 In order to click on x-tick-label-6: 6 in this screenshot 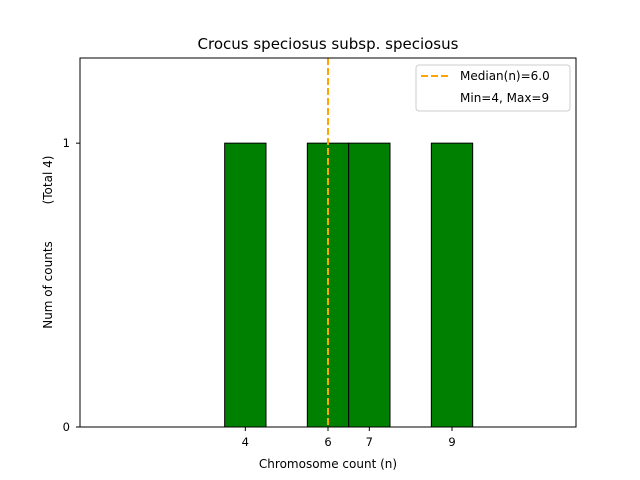, I will do `click(327, 442)`.